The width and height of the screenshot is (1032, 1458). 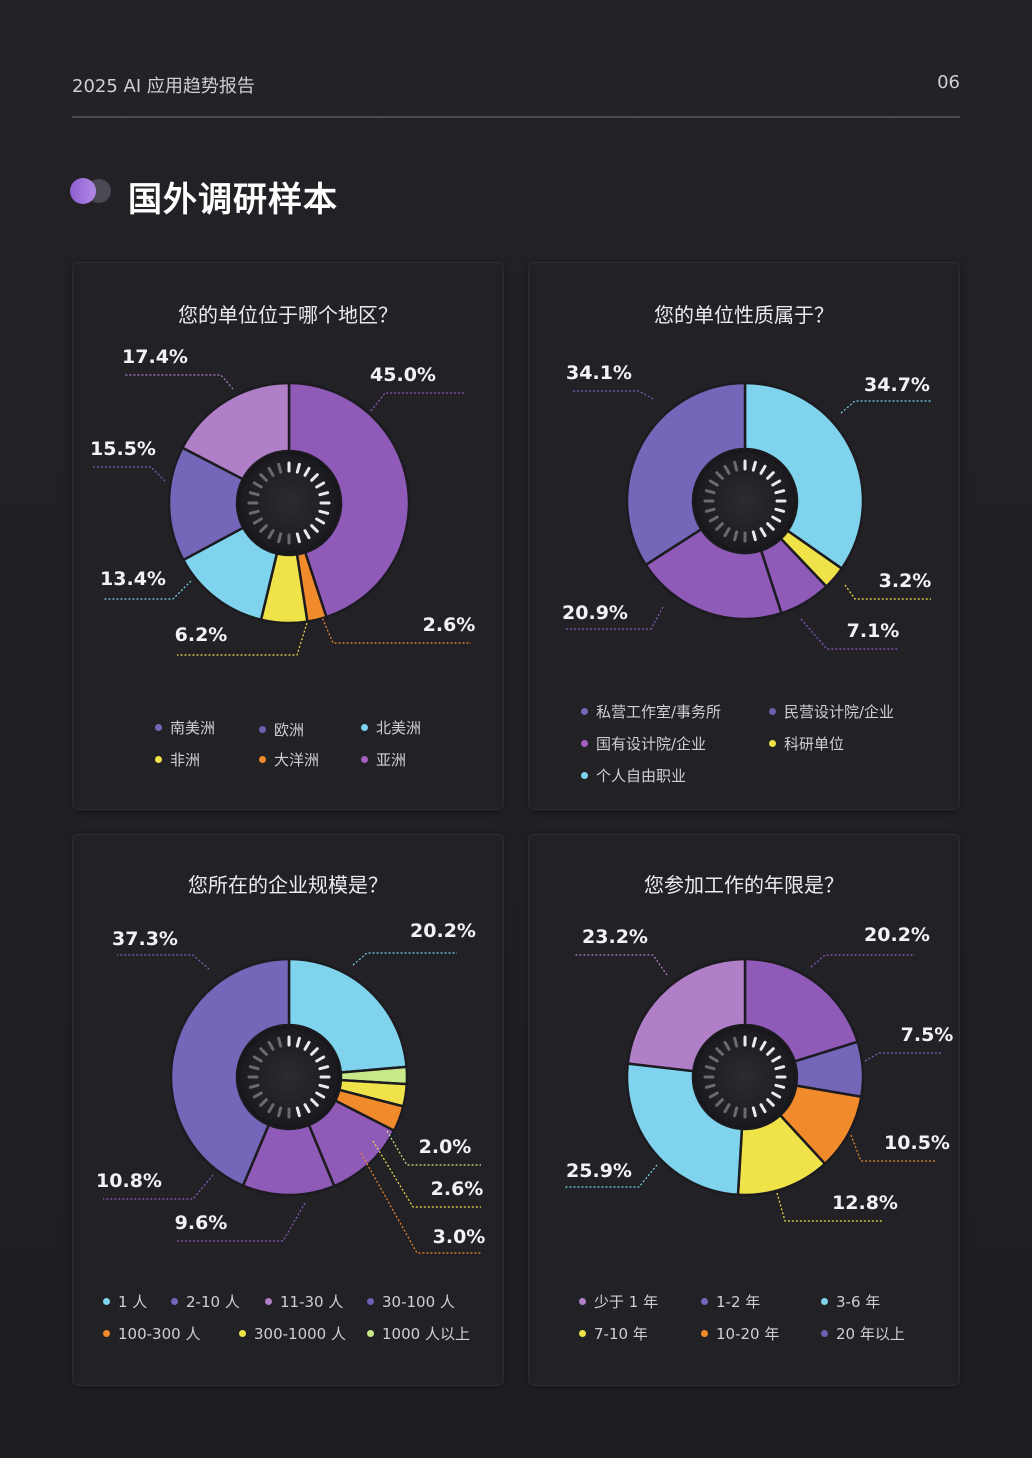 What do you see at coordinates (449, 625) in the screenshot?
I see `value-label: 2.6%` at bounding box center [449, 625].